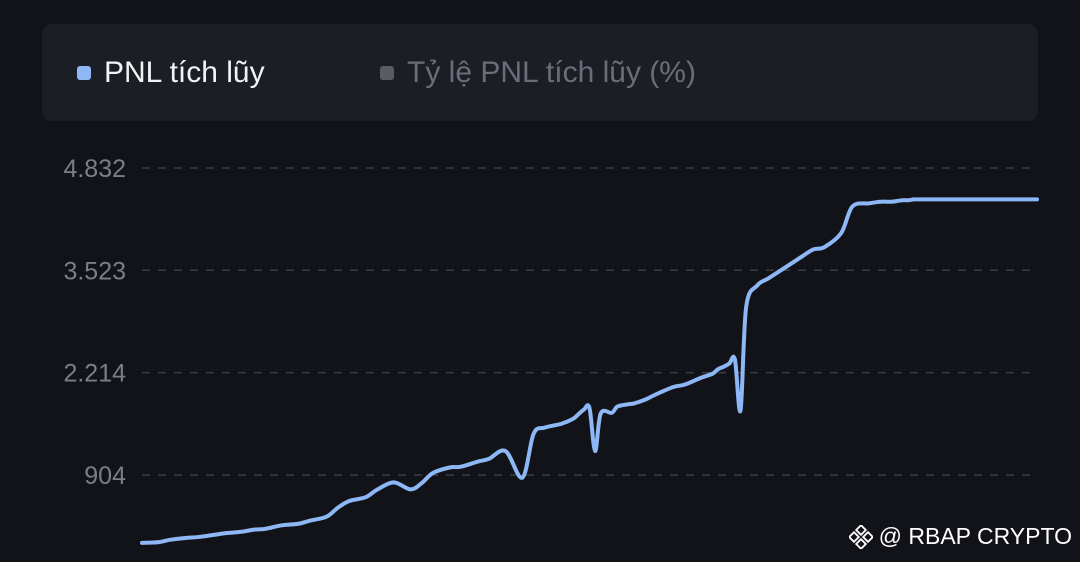  I want to click on watermark: @ RBAP CRYPTO, so click(960, 536).